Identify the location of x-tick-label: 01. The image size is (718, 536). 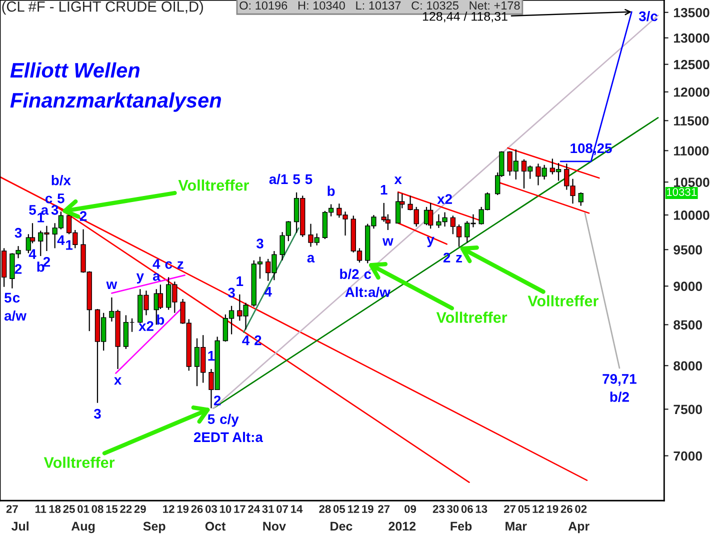
(84, 509).